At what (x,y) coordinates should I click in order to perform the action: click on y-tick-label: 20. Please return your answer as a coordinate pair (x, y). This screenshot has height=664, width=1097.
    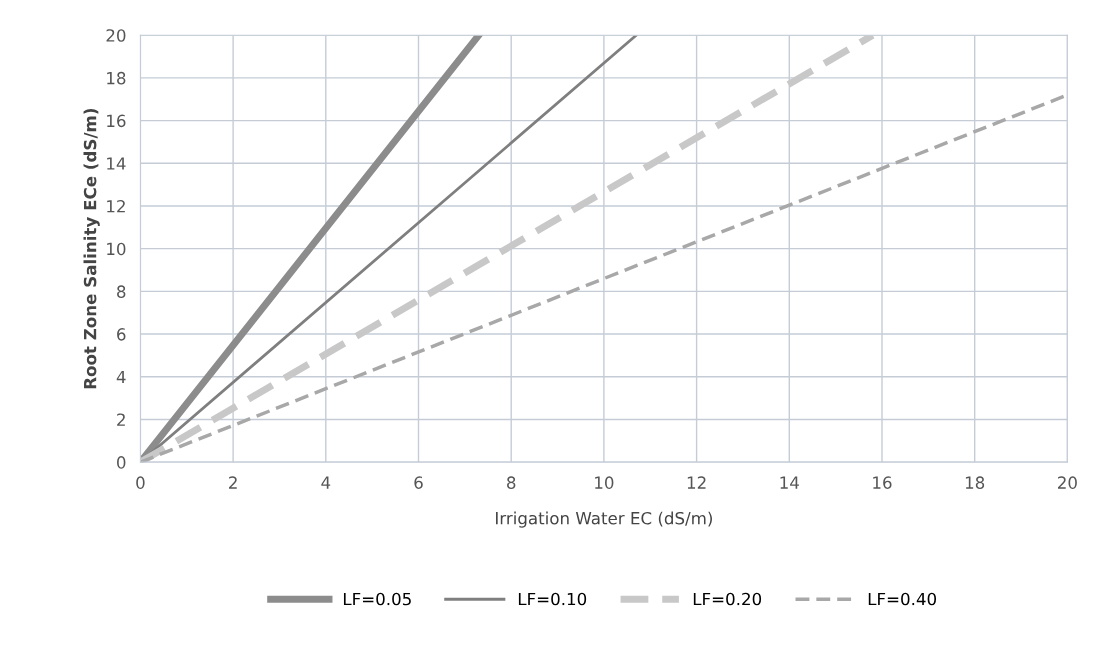
    Looking at the image, I should click on (116, 35).